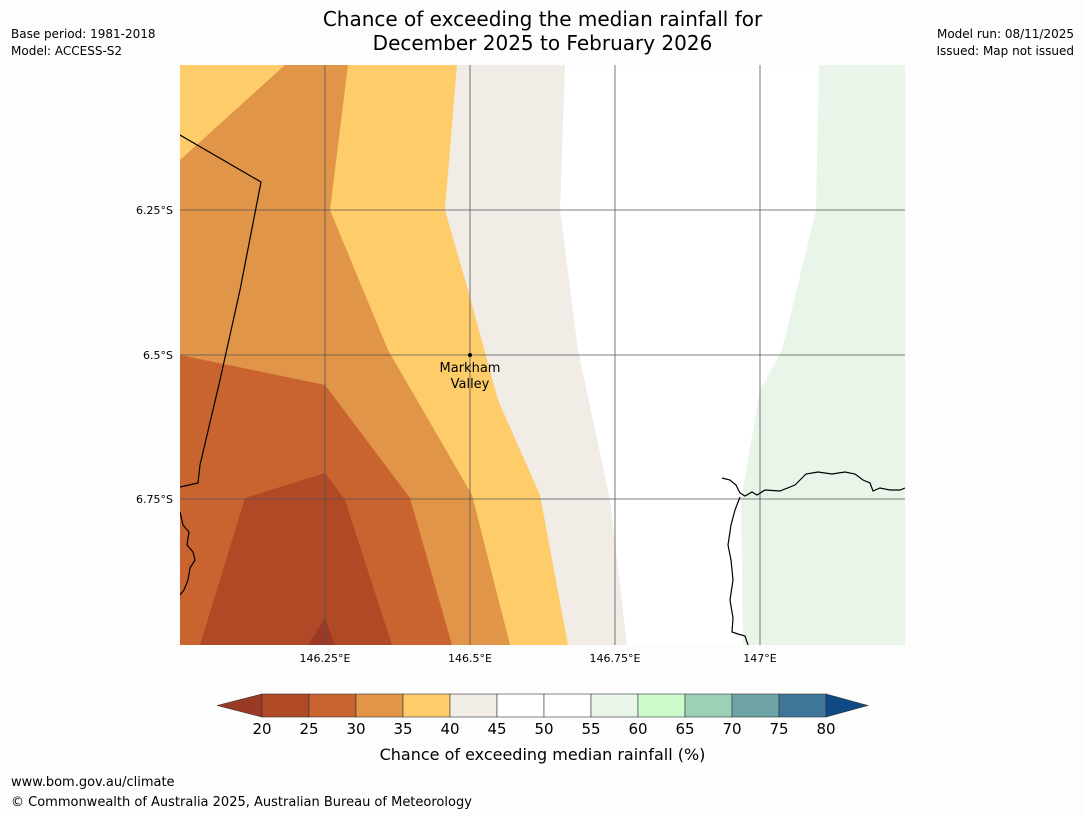  Describe the element at coordinates (637, 729) in the screenshot. I see `colorbar-tick-label: 60` at that location.